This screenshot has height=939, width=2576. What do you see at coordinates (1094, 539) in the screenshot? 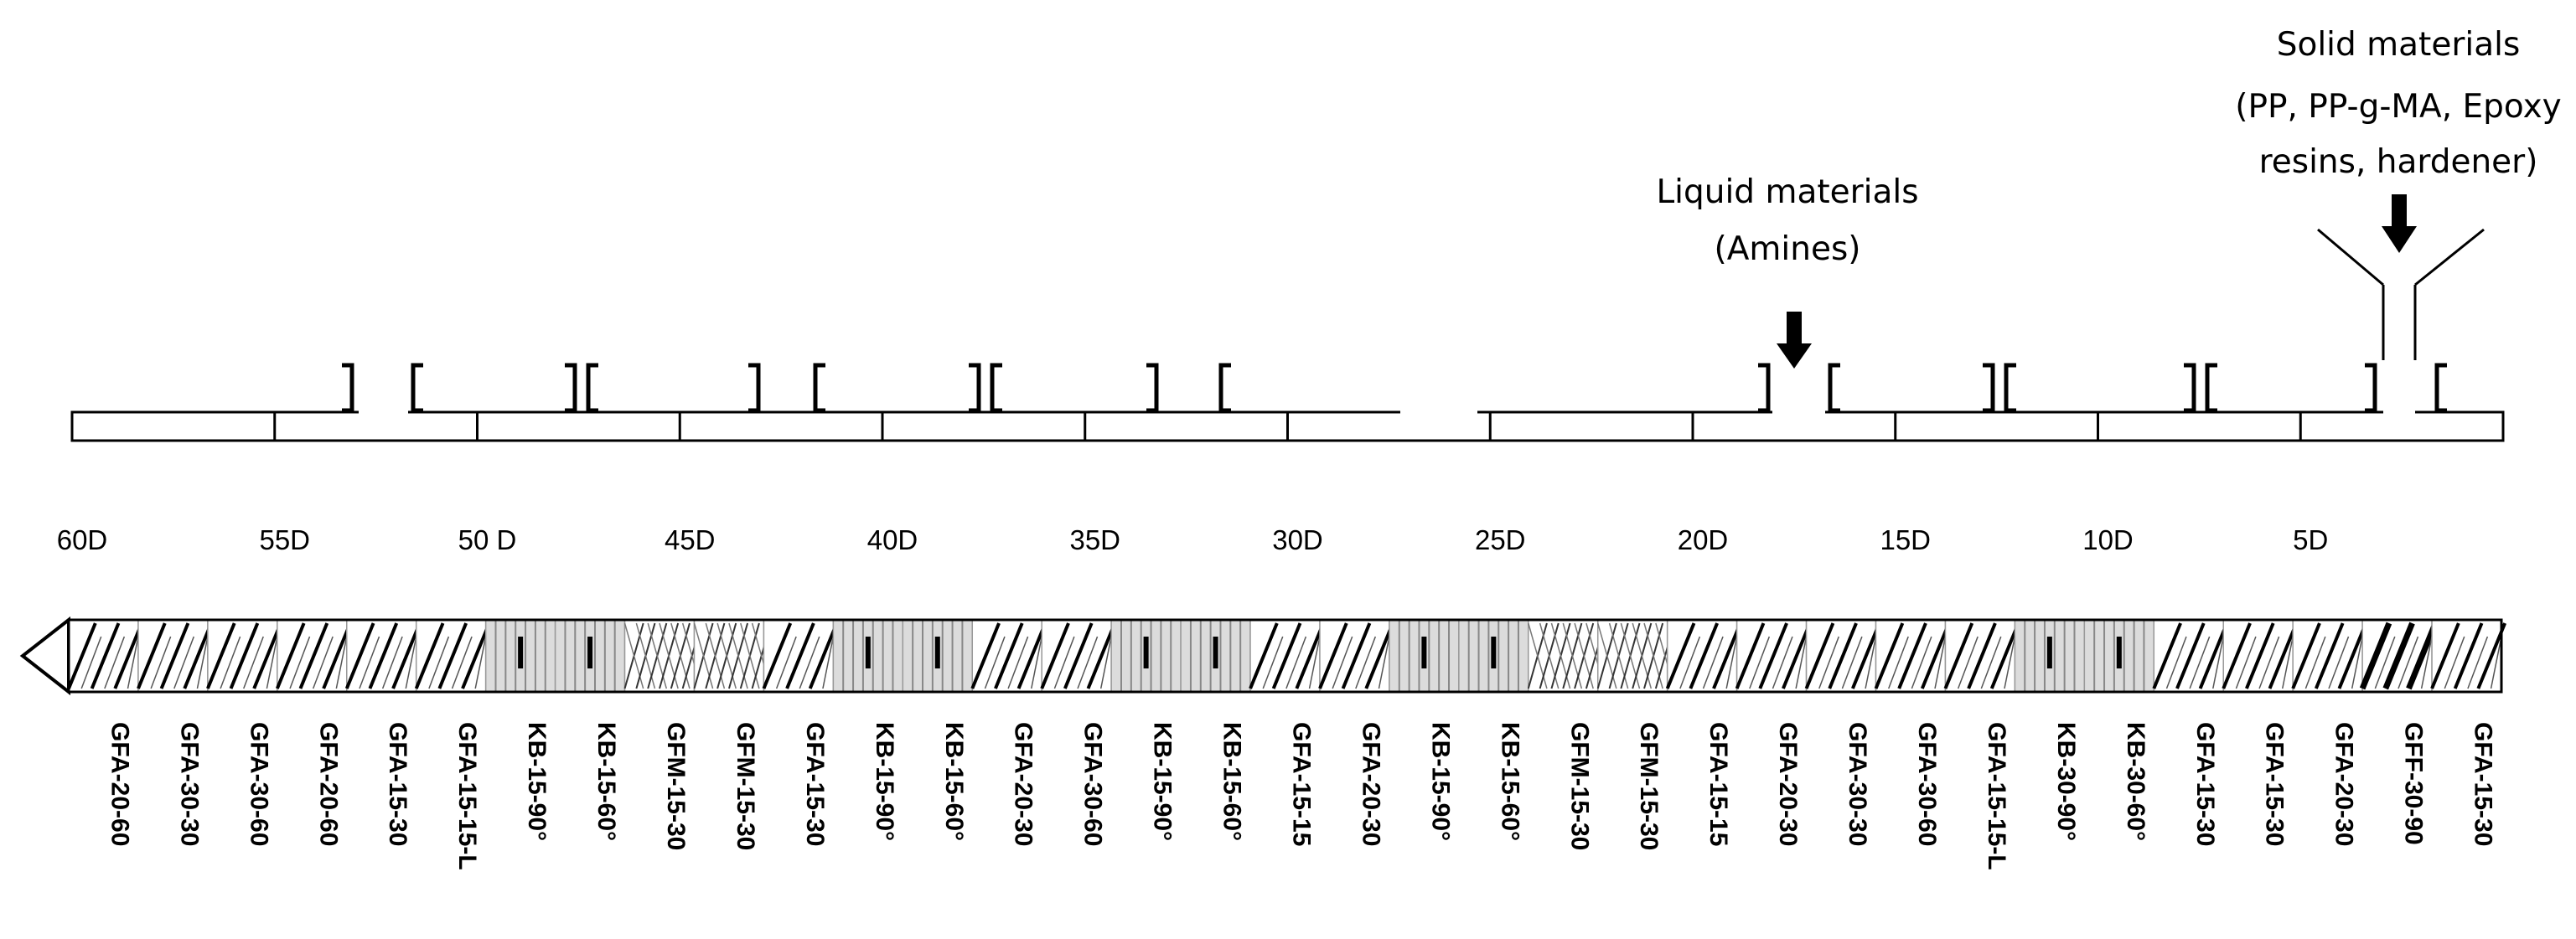
I see `barrel-position-label: 35D` at bounding box center [1094, 539].